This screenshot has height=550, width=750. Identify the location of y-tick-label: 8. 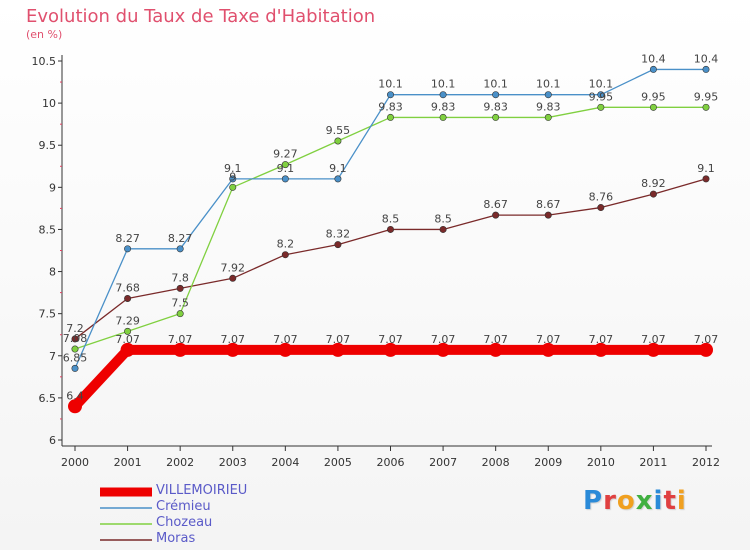
(52, 272).